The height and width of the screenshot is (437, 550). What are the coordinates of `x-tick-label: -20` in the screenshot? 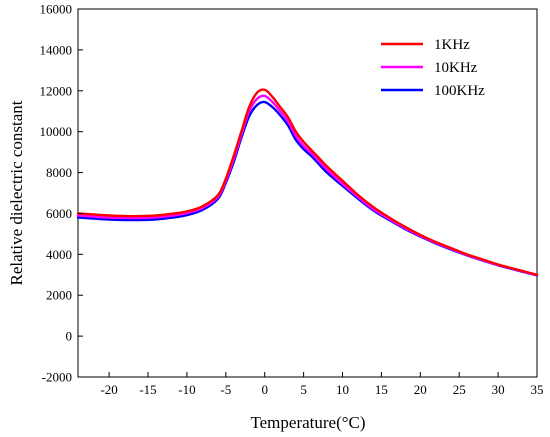 It's located at (108, 389).